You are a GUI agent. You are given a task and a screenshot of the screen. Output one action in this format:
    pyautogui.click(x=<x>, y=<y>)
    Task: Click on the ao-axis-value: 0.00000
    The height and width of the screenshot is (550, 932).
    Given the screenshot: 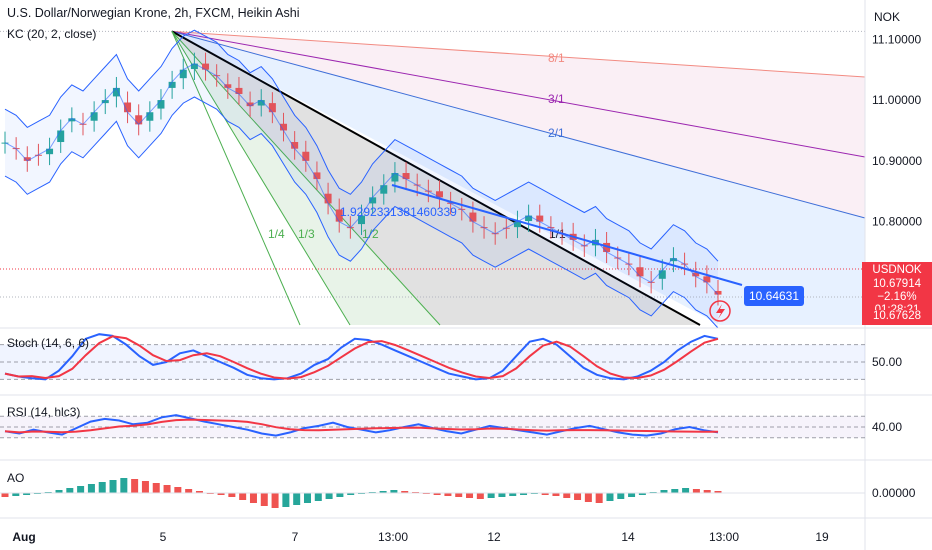 What is the action you would take?
    pyautogui.click(x=894, y=493)
    